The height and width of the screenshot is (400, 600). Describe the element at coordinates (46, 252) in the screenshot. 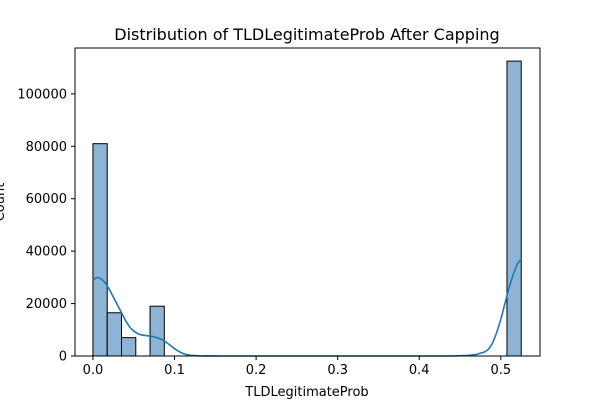

I see `y-tick-label: 40000` at that location.